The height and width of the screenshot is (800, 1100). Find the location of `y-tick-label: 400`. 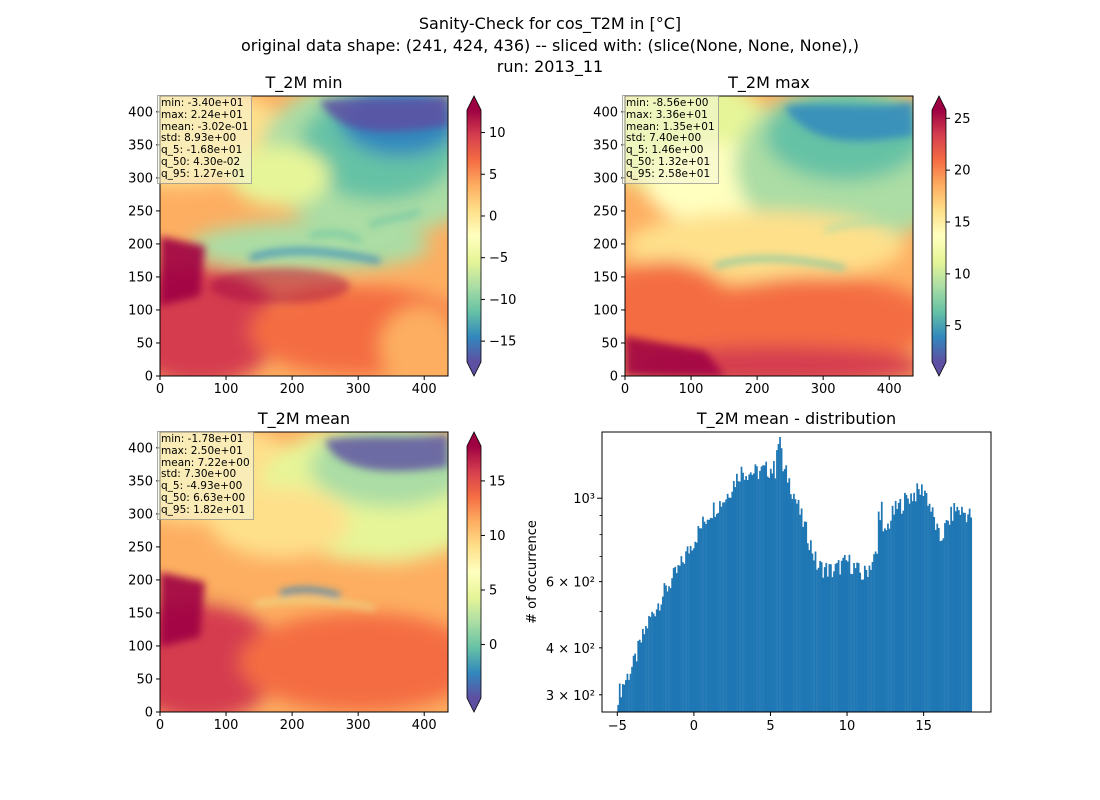

y-tick-label: 400 is located at coordinates (605, 112).